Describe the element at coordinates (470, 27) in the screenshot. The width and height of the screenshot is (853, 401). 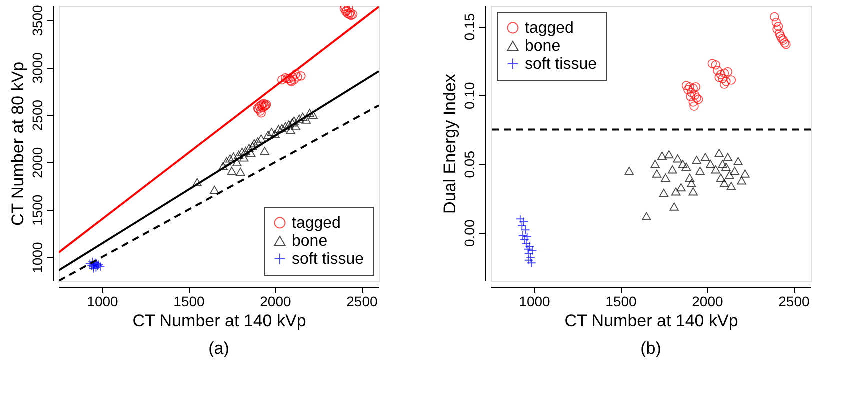
I see `y-tick-label: 0.15` at that location.